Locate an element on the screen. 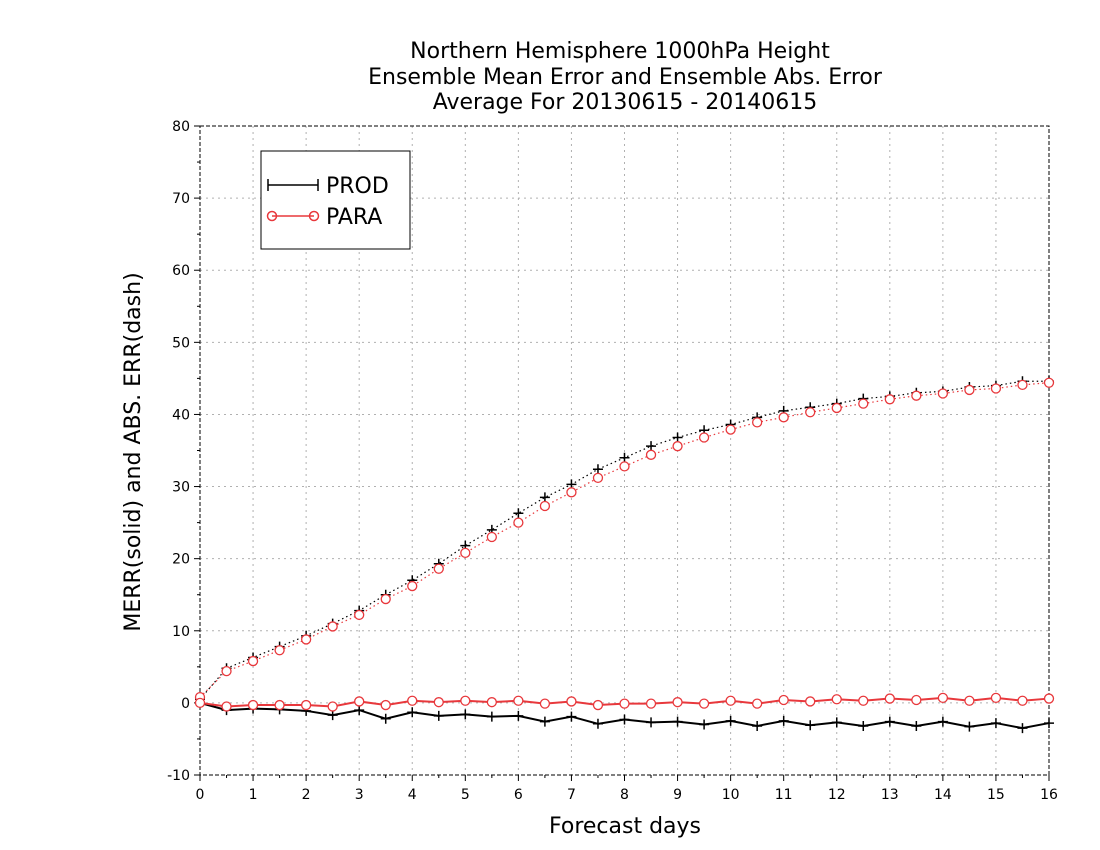 The height and width of the screenshot is (850, 1100). legend-marker-prod is located at coordinates (293, 185).